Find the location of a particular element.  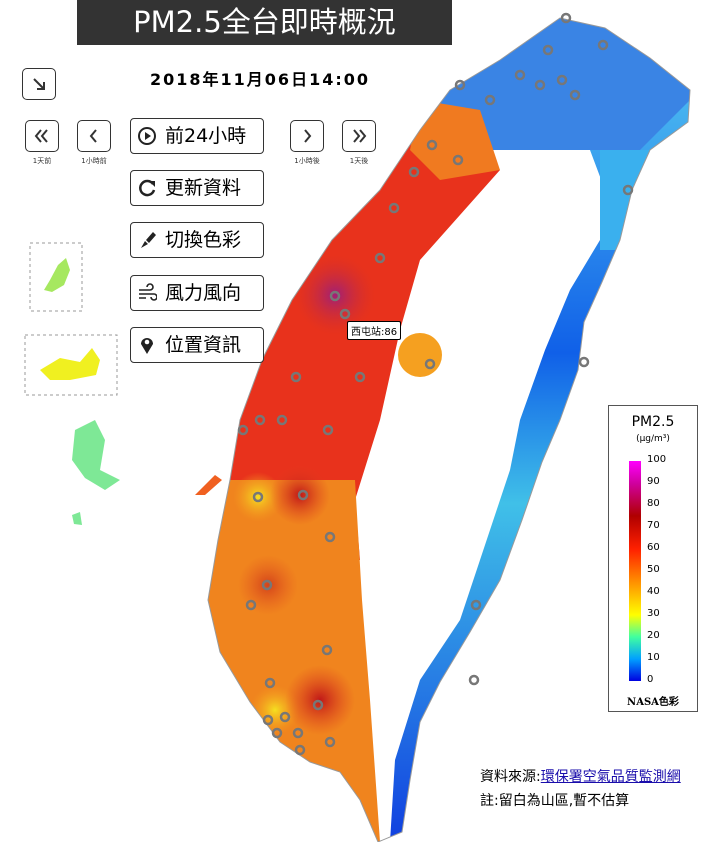

legend-tick-label: 20 is located at coordinates (653, 635).